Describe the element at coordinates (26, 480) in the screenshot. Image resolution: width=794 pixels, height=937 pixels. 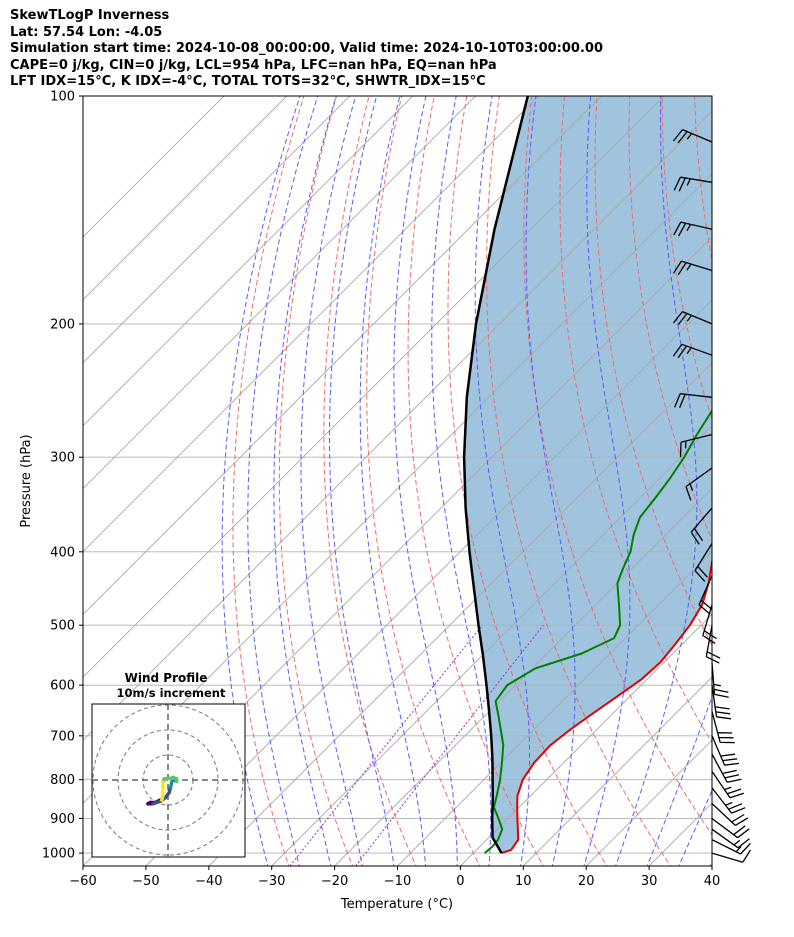
I see `y-axis-label: Pressure (hPa)` at that location.